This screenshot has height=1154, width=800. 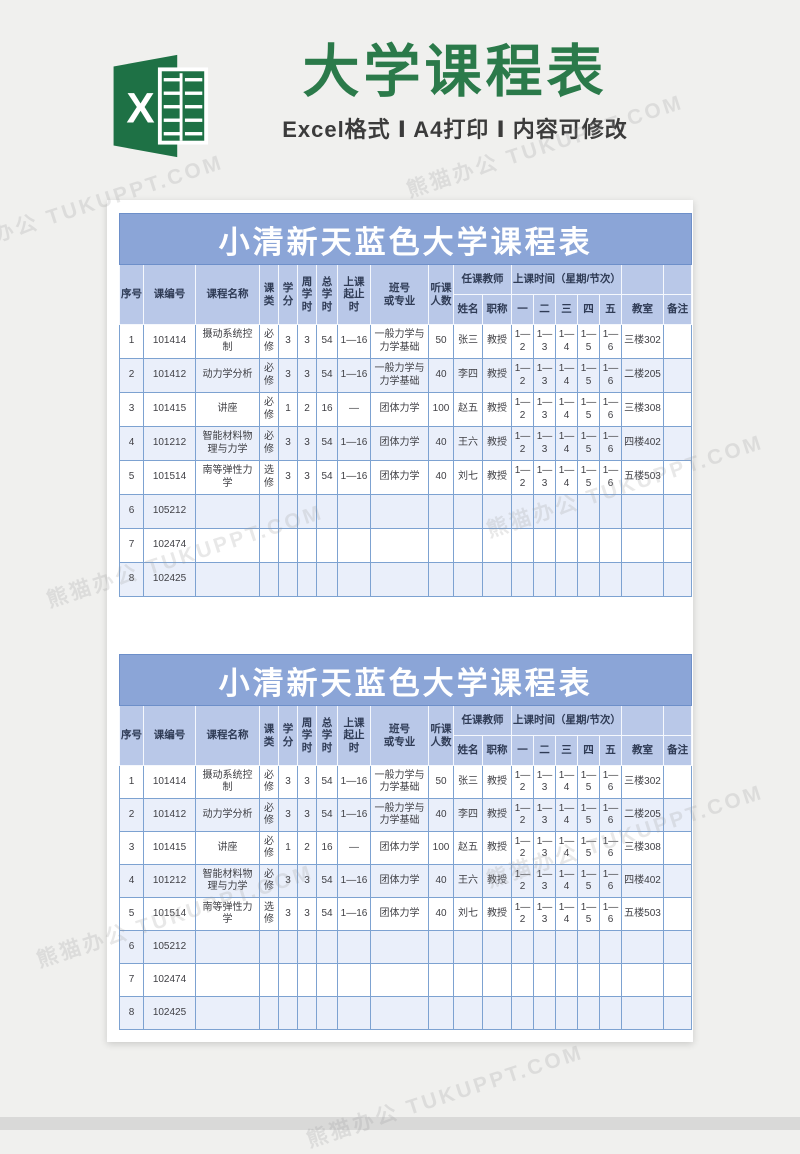 I want to click on table-cell: 团体力学, so click(x=399, y=848).